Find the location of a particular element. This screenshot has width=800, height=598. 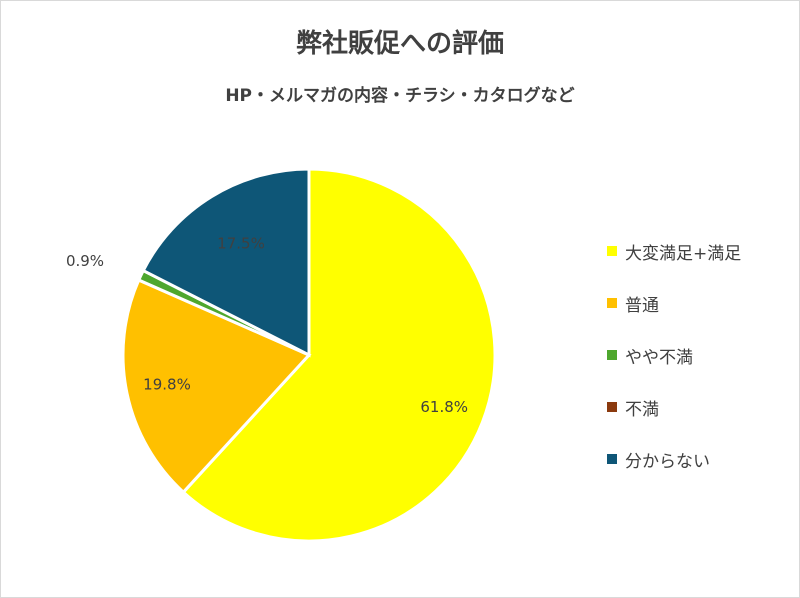

legend-item-4: 不満 is located at coordinates (674, 407).